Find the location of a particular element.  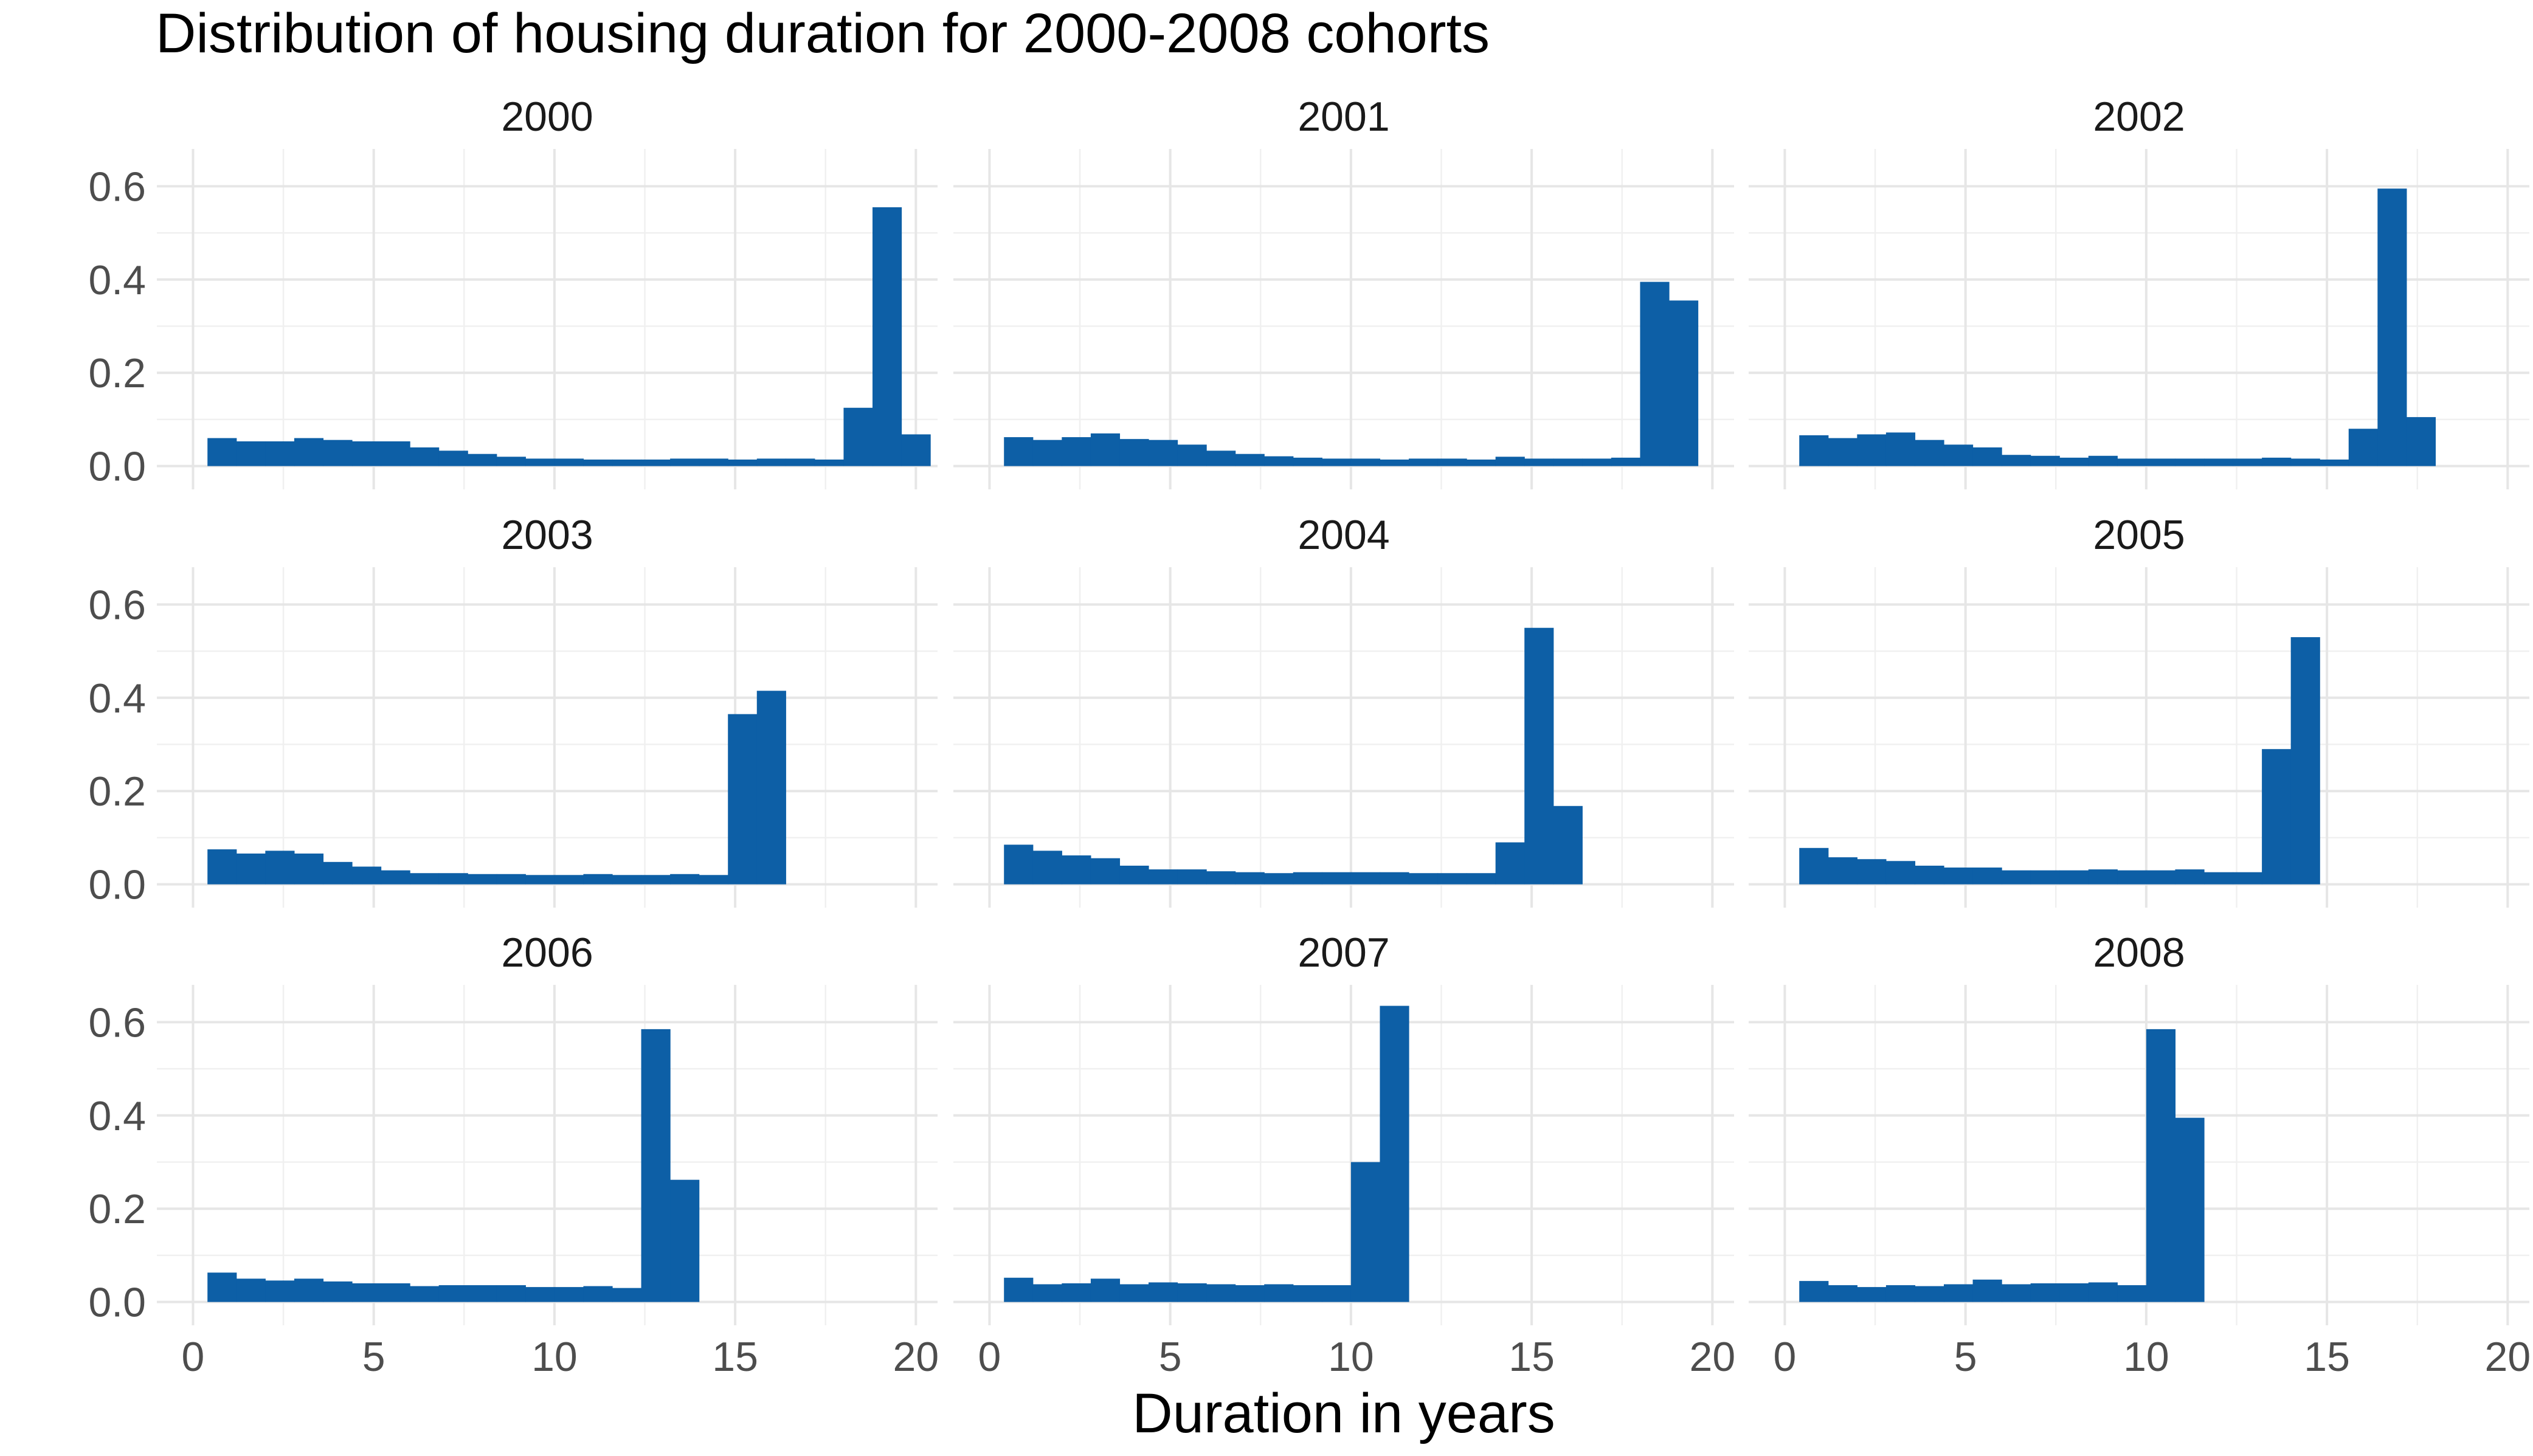

facet-panel-2000: 2000 0.0 0.2 0.4 0.6 is located at coordinates (513, 292).